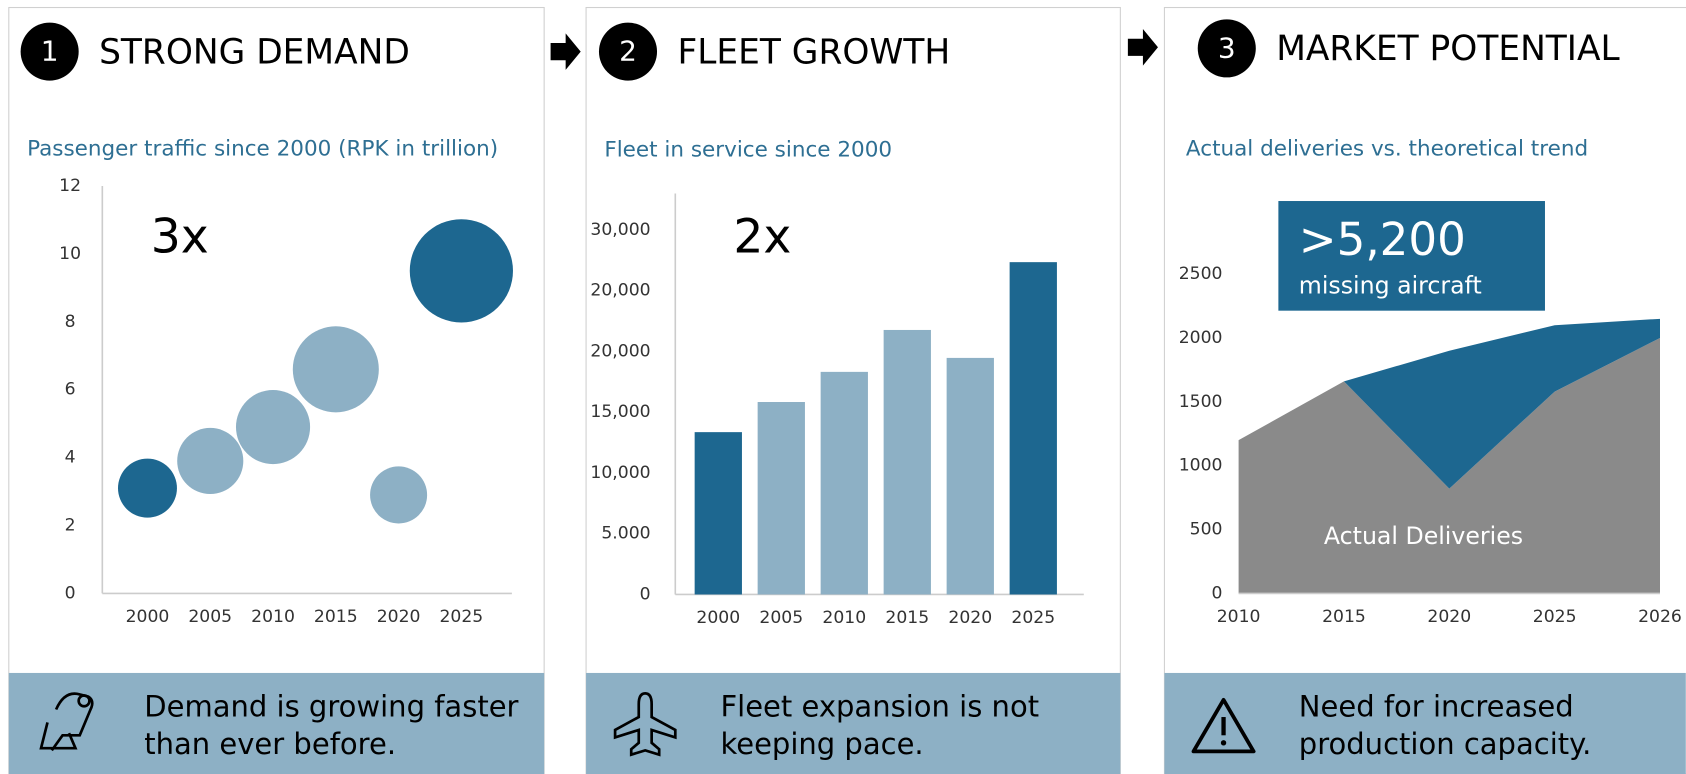 This screenshot has width=1686, height=774. Describe the element at coordinates (1660, 617) in the screenshot. I see `x-tick-label: 2026` at that location.